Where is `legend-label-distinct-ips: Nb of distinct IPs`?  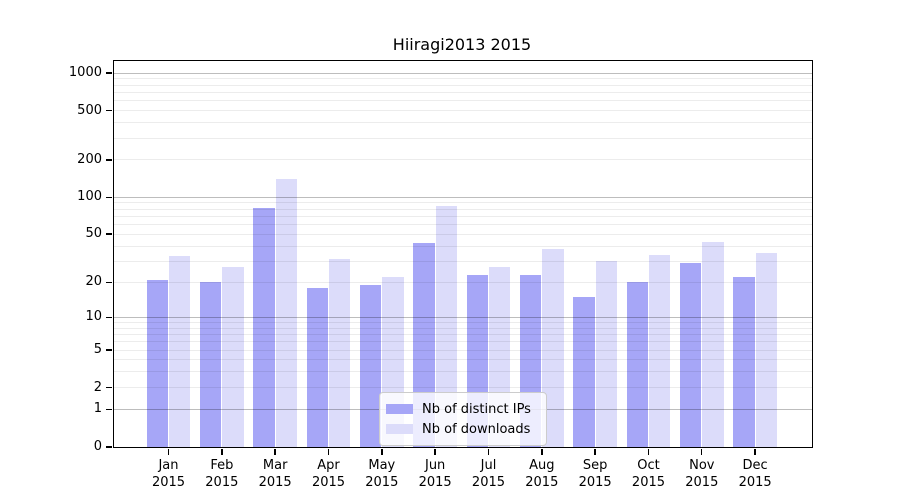 legend-label-distinct-ips: Nb of distinct IPs is located at coordinates (476, 409).